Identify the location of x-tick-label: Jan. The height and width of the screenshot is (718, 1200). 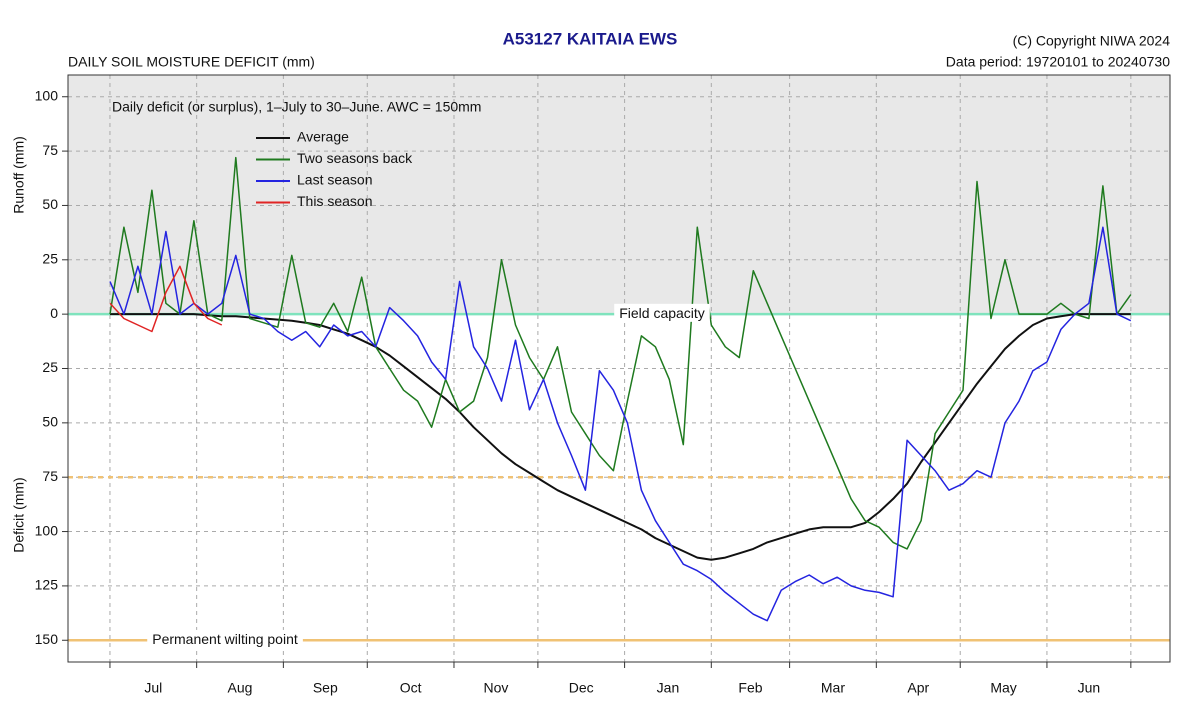
(668, 688).